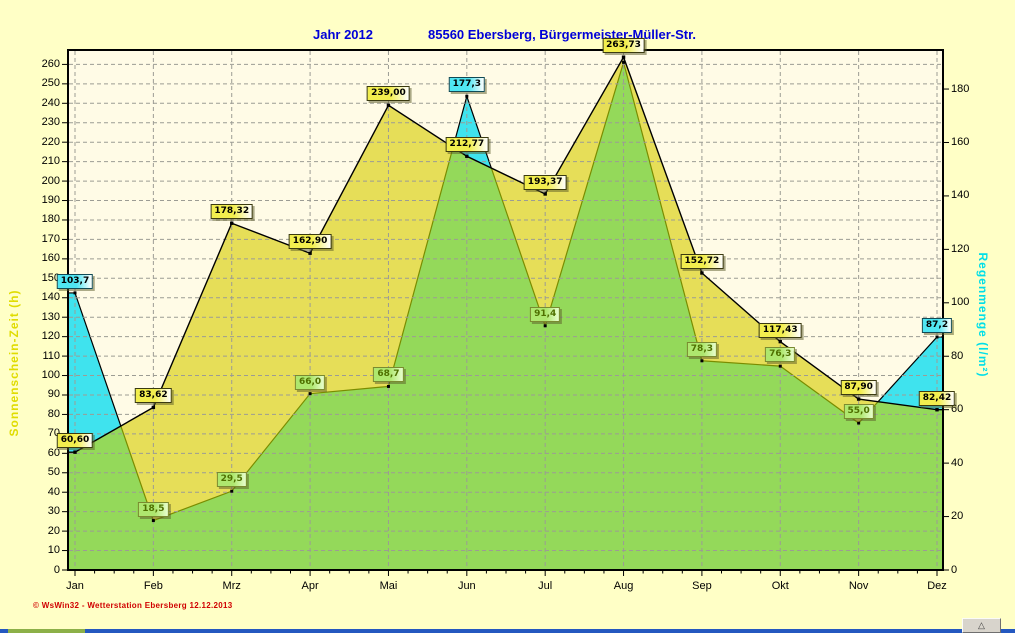 The image size is (1015, 633). I want to click on x-axis-month-label: Dez, so click(937, 586).